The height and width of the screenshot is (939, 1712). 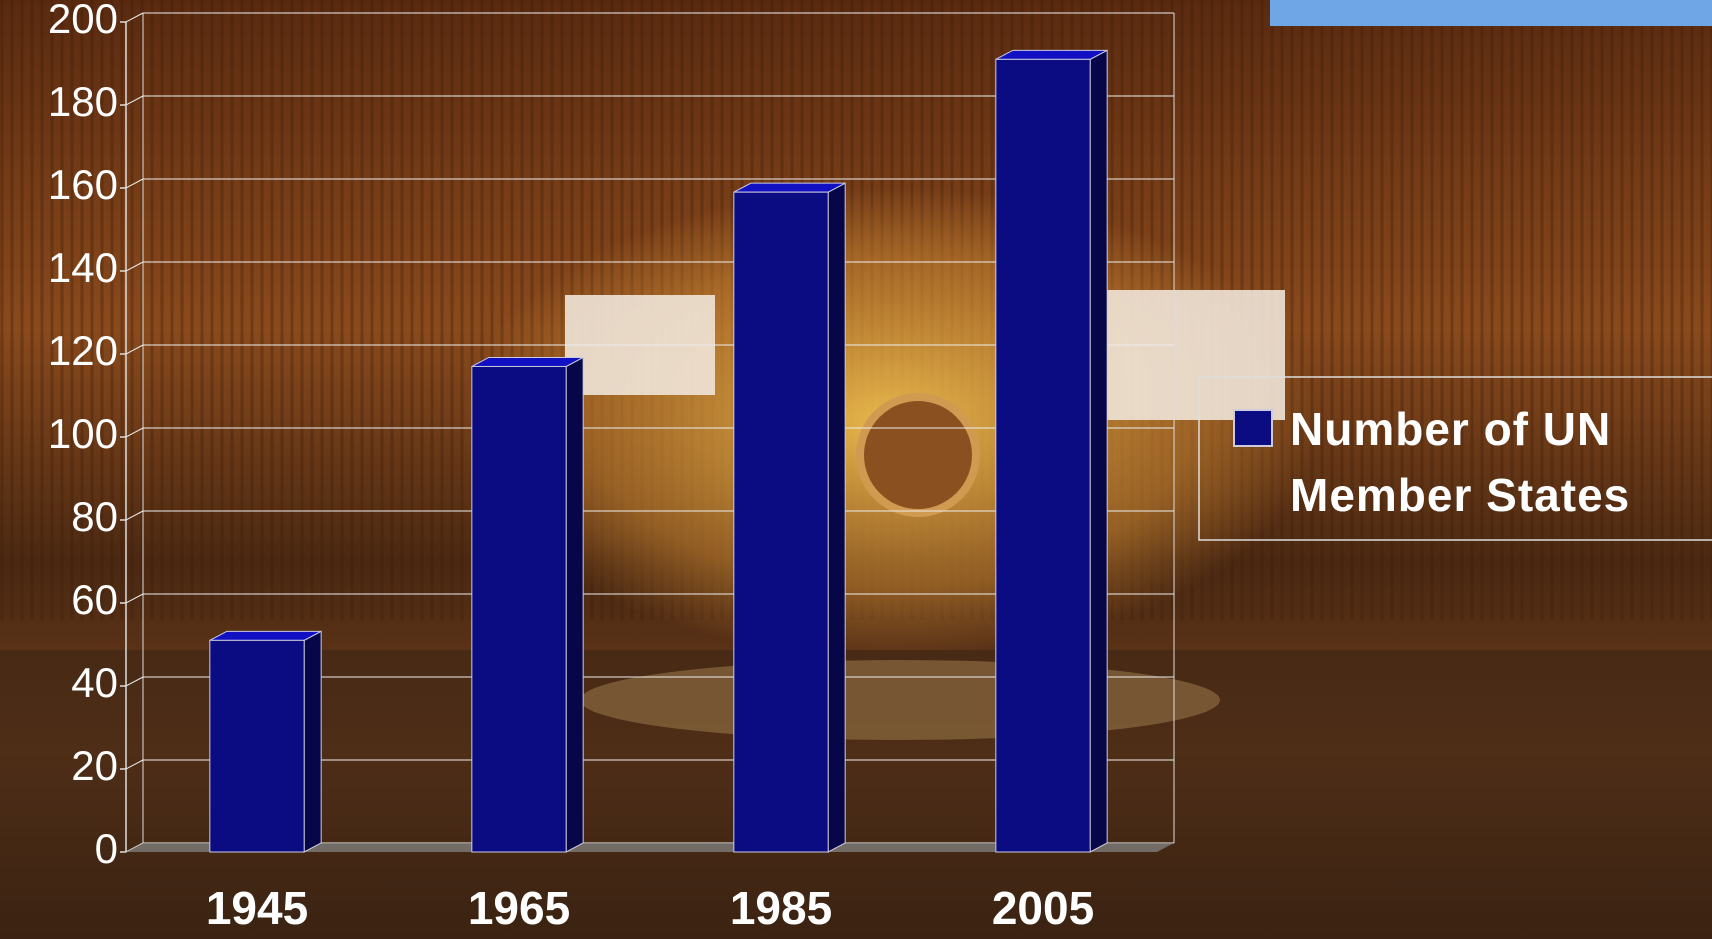 What do you see at coordinates (94, 516) in the screenshot?
I see `y-tick-label: 80` at bounding box center [94, 516].